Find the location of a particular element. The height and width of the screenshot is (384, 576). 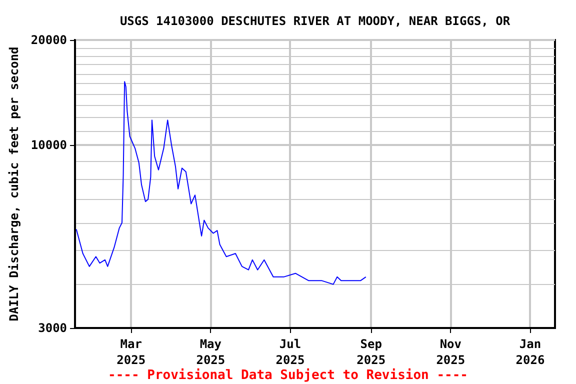

chart-title: USGS 14103000 DESCHUTES RIVER AT MOODY, NEAR BIGGS, OR is located at coordinates (315, 21).